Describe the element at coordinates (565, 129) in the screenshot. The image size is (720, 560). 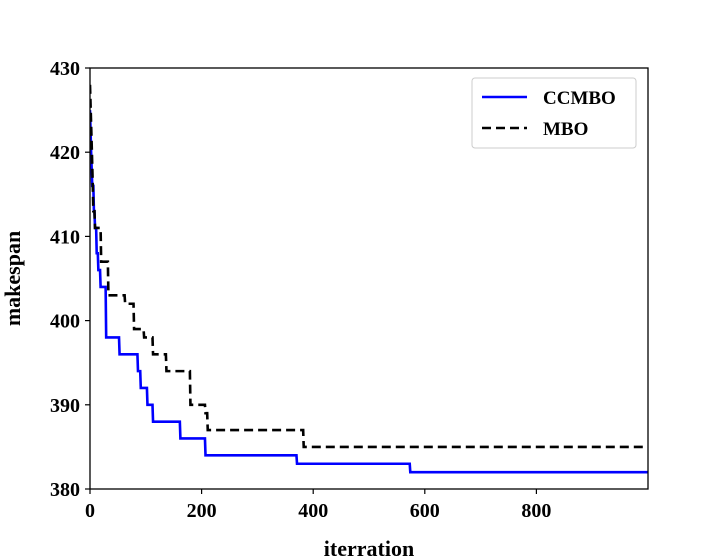
I see `legend-label-mbo: MBO` at that location.